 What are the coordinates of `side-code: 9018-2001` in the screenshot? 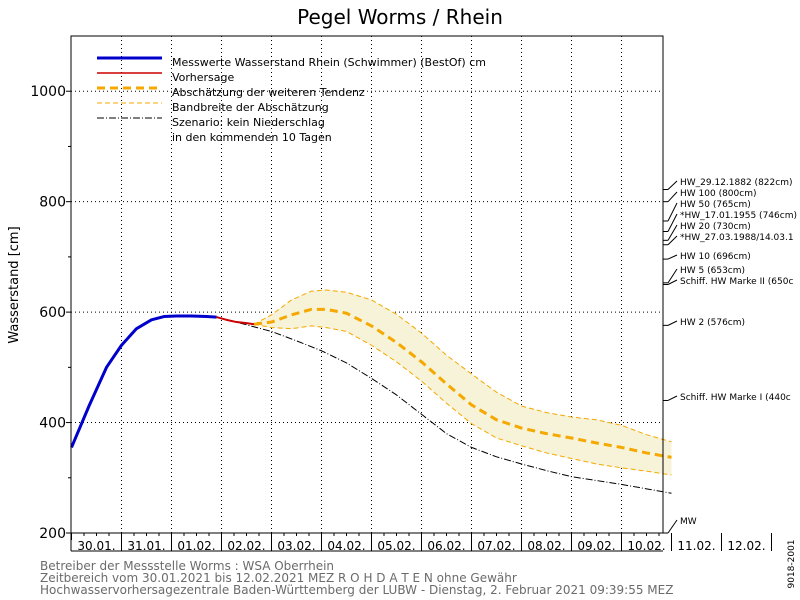 It's located at (792, 563).